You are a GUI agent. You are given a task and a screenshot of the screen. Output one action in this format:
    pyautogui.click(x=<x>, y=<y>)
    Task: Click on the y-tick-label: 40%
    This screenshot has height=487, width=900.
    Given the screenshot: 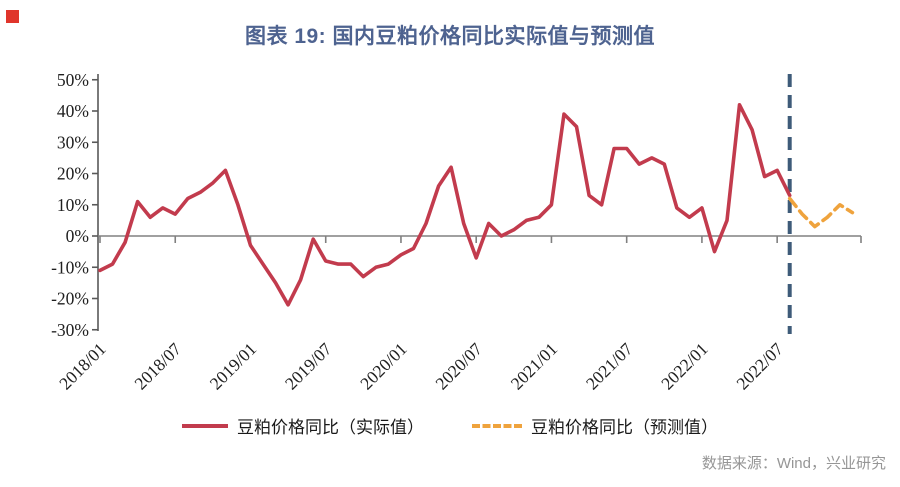 What is the action you would take?
    pyautogui.click(x=73, y=111)
    